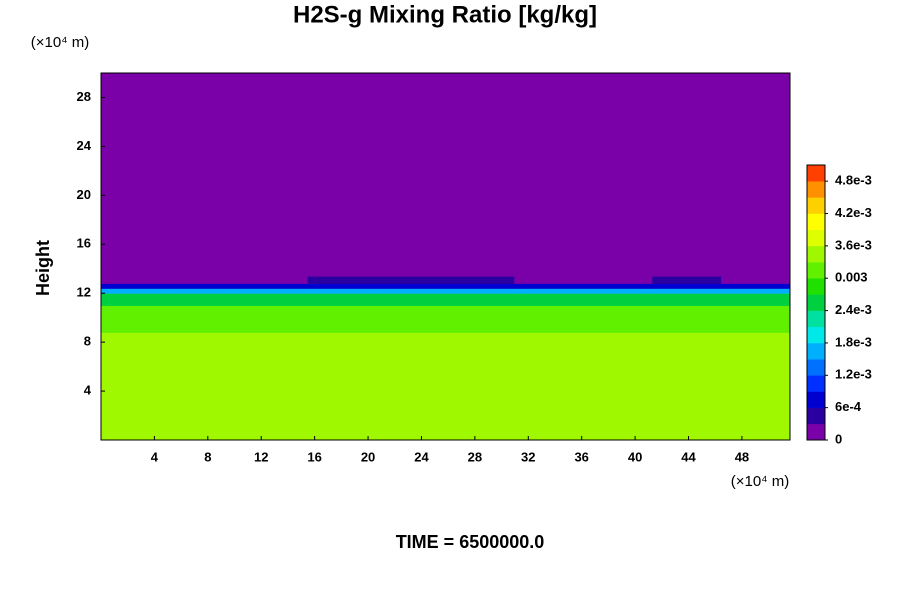 Image resolution: width=900 pixels, height=600 pixels. I want to click on colorbar-label: 3.6e-3, so click(853, 244).